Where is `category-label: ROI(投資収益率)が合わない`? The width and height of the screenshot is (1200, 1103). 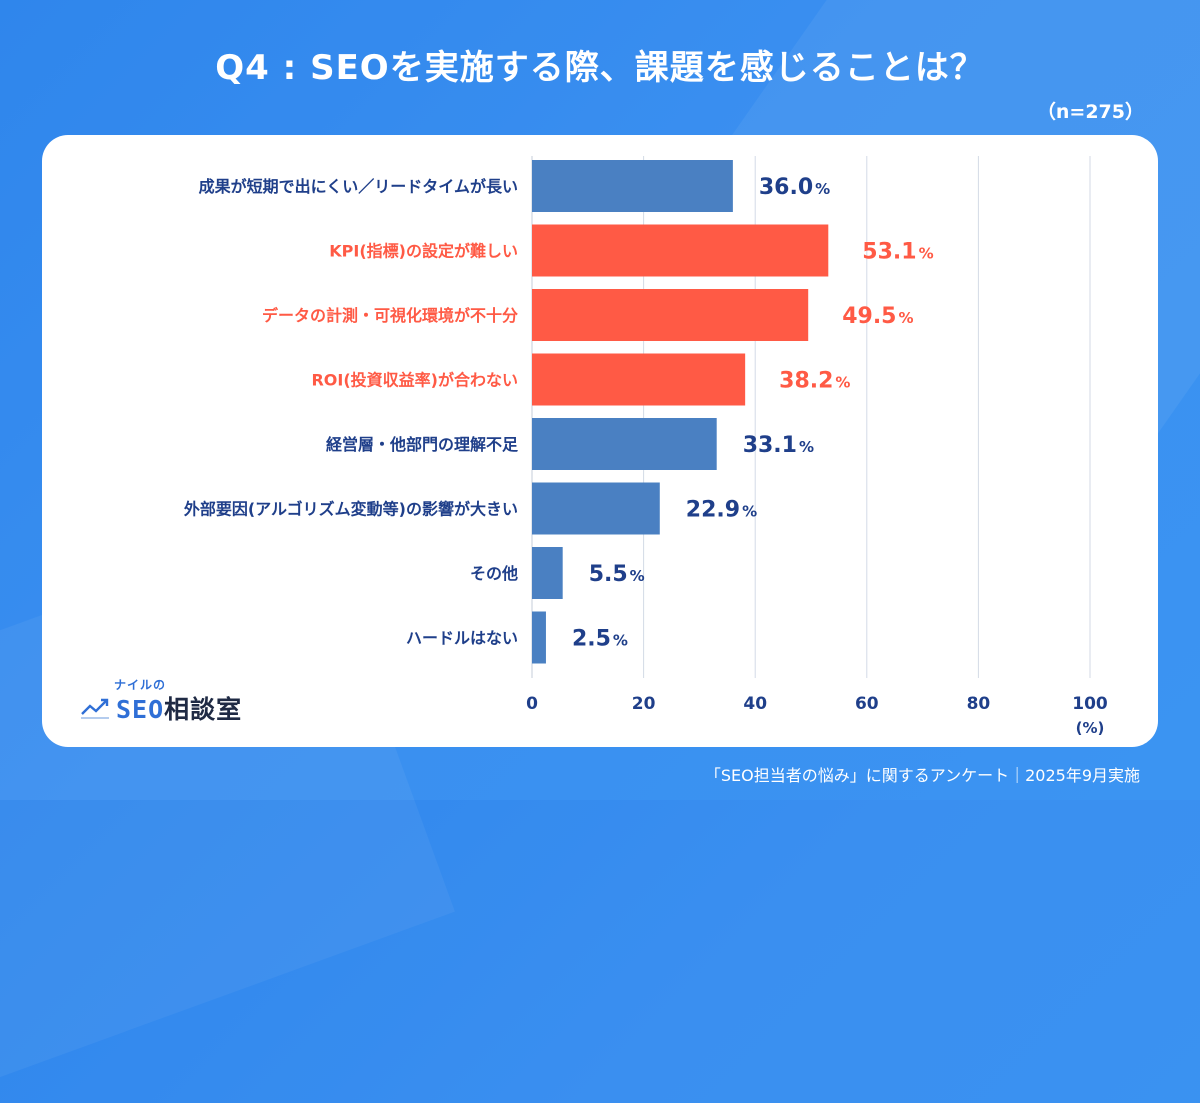 category-label: ROI(投資収益率)が合わない is located at coordinates (414, 380).